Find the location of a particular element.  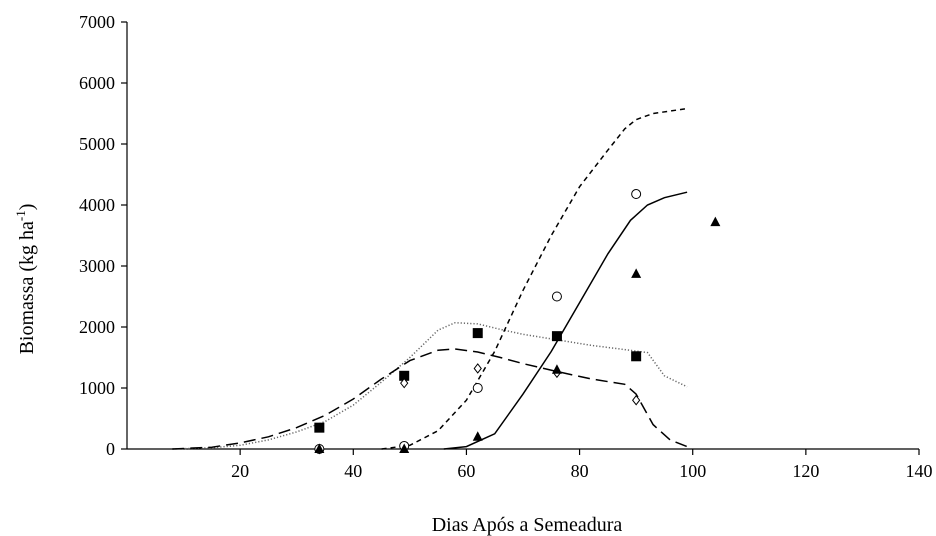

x-tick-label: 100 is located at coordinates (692, 471).